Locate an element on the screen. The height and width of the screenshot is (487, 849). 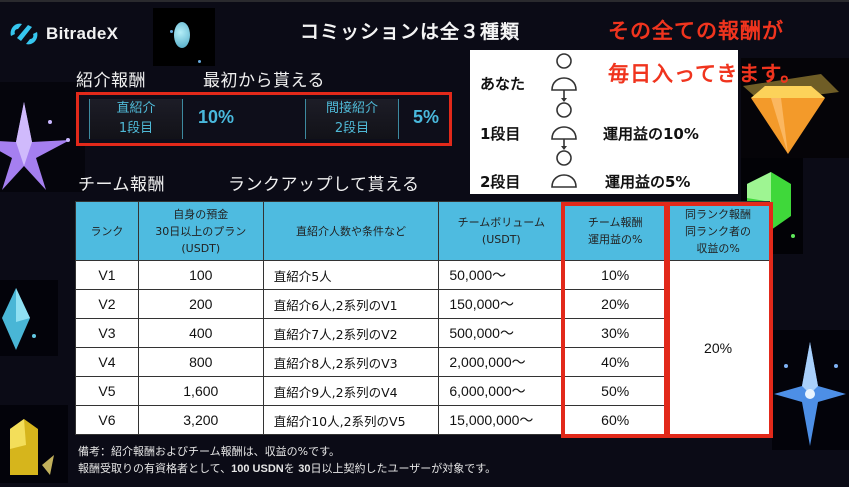
brand-name: BitradeX is located at coordinates (82, 33).